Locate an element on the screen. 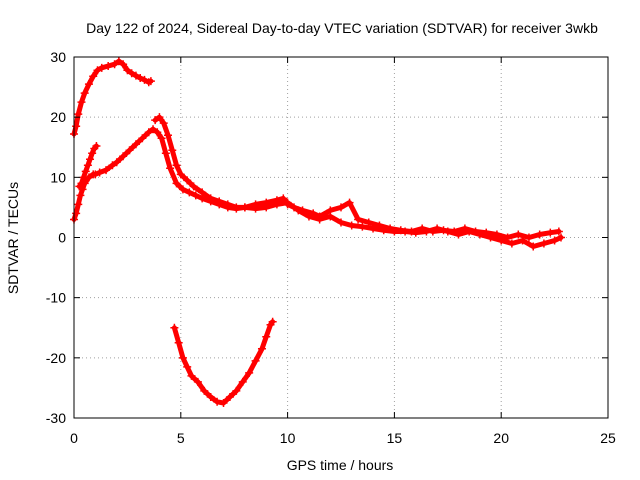  x-axis-label: GPS time / hours is located at coordinates (340, 465).